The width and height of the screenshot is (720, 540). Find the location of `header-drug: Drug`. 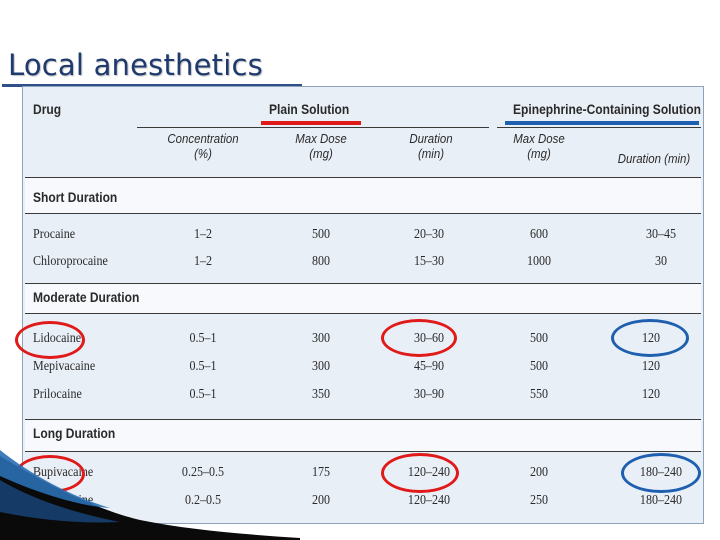

header-drug: Drug is located at coordinates (47, 109).